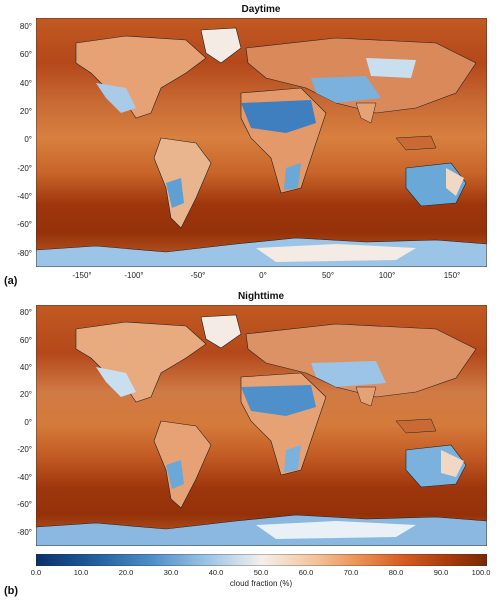 The height and width of the screenshot is (601, 500). I want to click on colorbar-tick: 0.0, so click(36, 572).